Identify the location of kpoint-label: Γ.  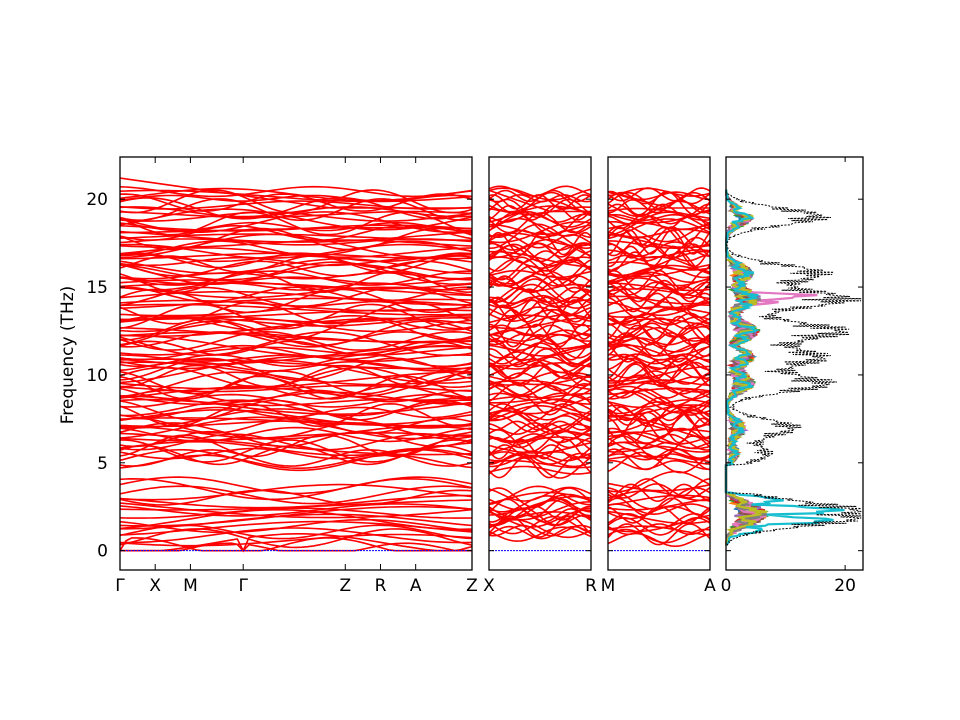
(243, 586).